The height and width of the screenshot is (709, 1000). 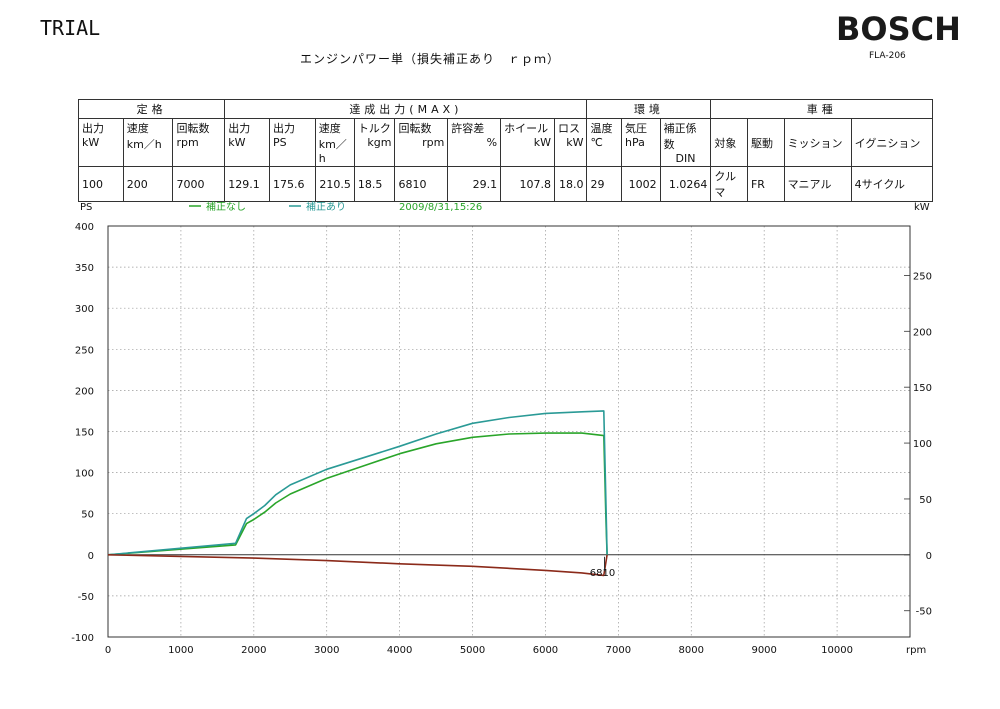 I want to click on value-cell: 1.0264, so click(x=685, y=184).